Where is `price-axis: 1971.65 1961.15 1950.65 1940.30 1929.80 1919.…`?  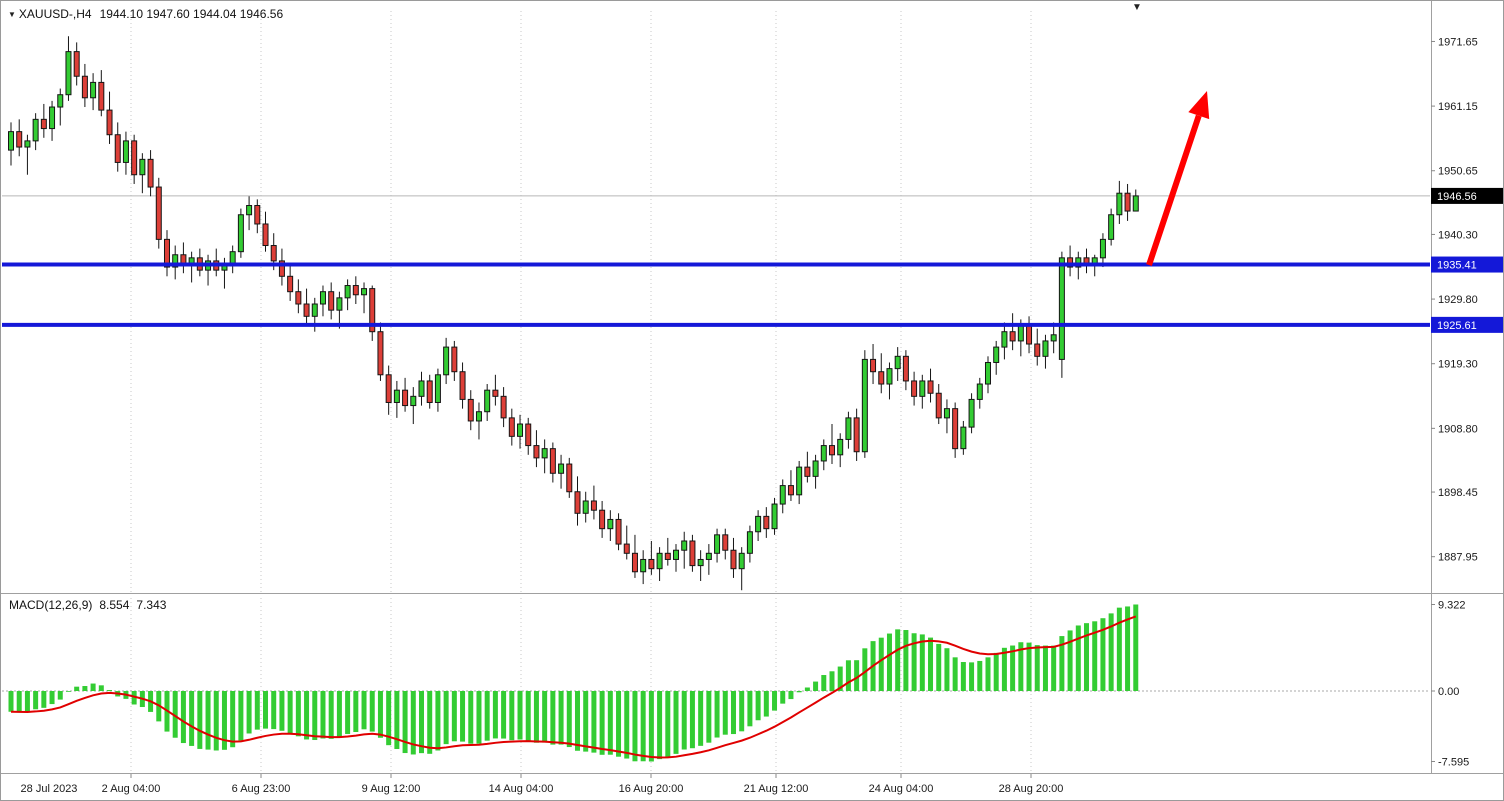 price-axis: 1971.65 1961.15 1950.65 1940.30 1929.80 1919.… is located at coordinates (1454, 402).